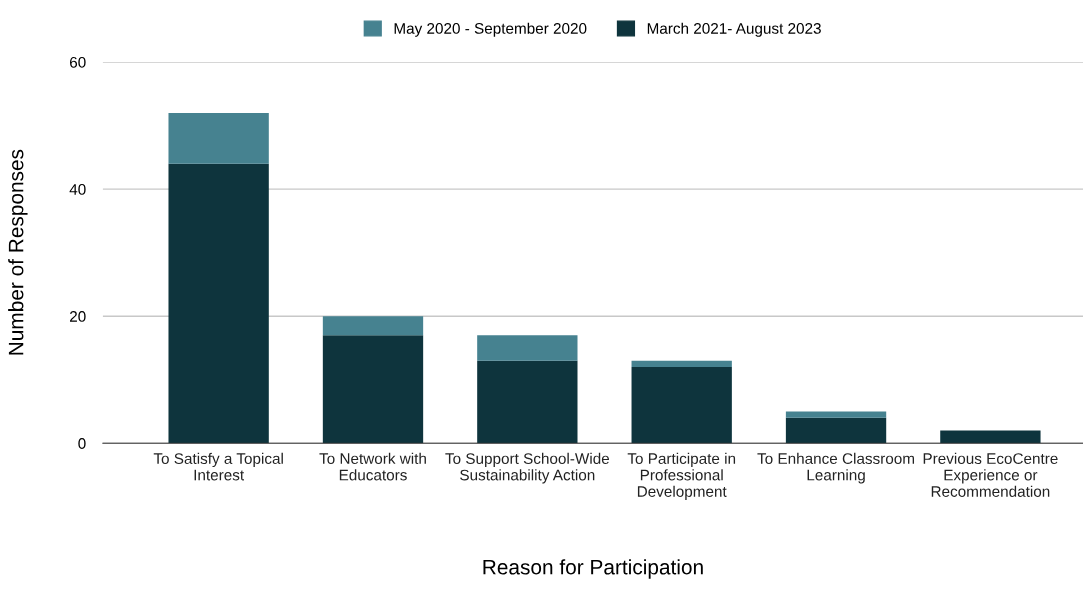  I want to click on x-tick-label: To Network with Educators, so click(372, 466).